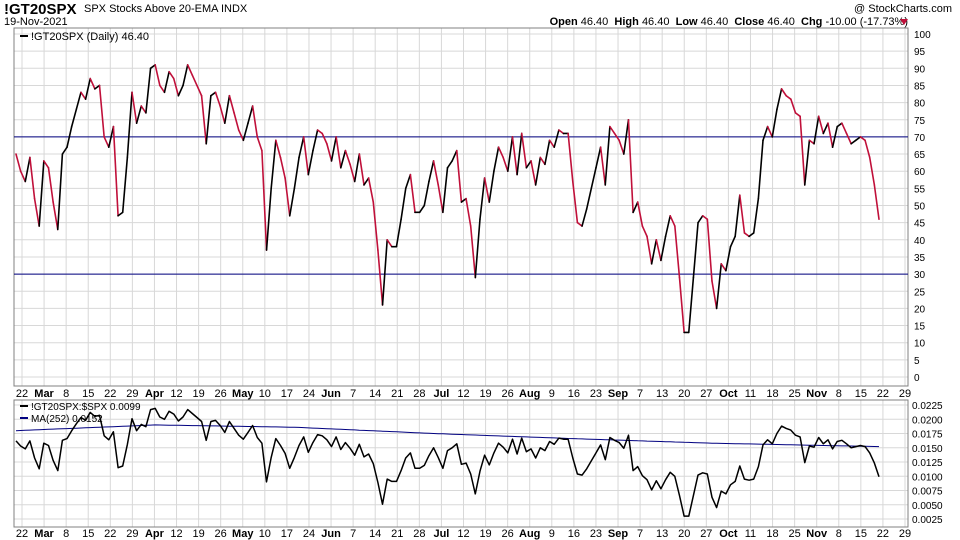 The image size is (960, 540). I want to click on y-tick-label: 0.0050, so click(927, 506).